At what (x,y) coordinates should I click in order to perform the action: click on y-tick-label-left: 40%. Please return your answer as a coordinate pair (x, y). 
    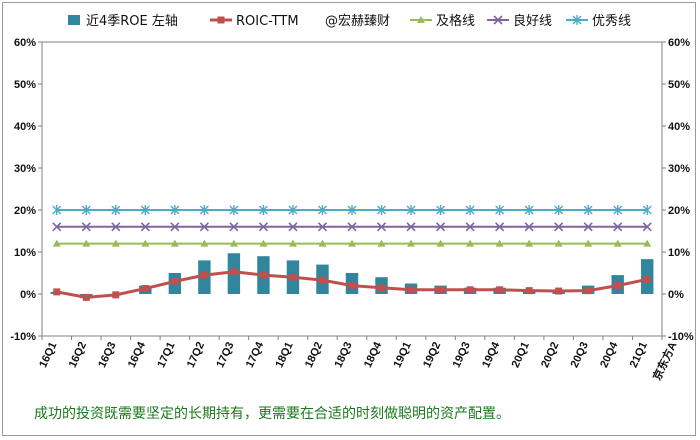
    Looking at the image, I should click on (25, 127).